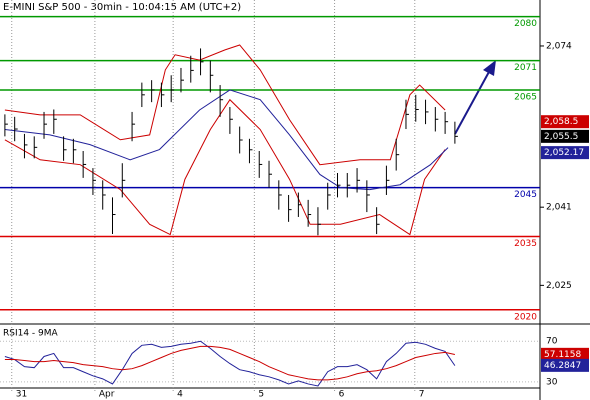  Describe the element at coordinates (562, 366) in the screenshot. I see `last-value-label: 46.2847` at that location.